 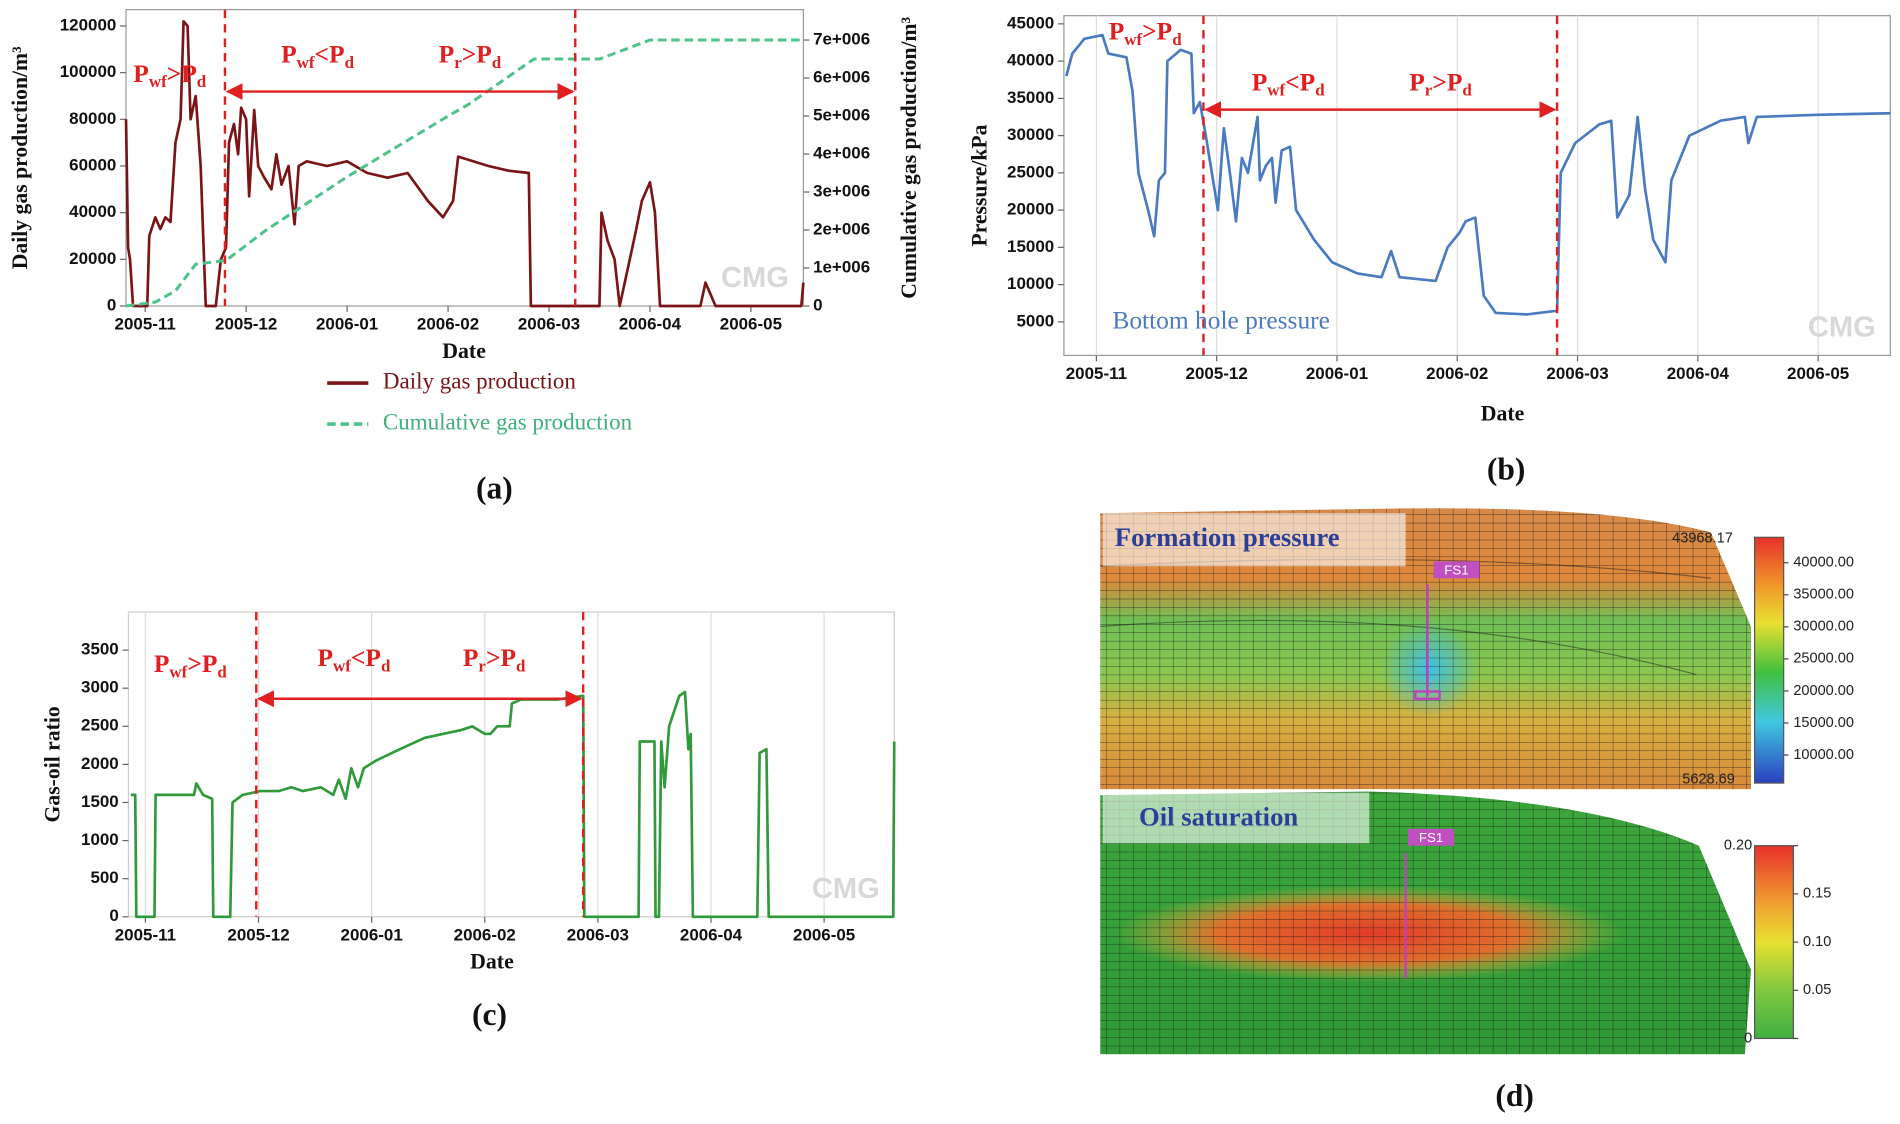 What do you see at coordinates (489, 1014) in the screenshot?
I see `panel-label: (c)` at bounding box center [489, 1014].